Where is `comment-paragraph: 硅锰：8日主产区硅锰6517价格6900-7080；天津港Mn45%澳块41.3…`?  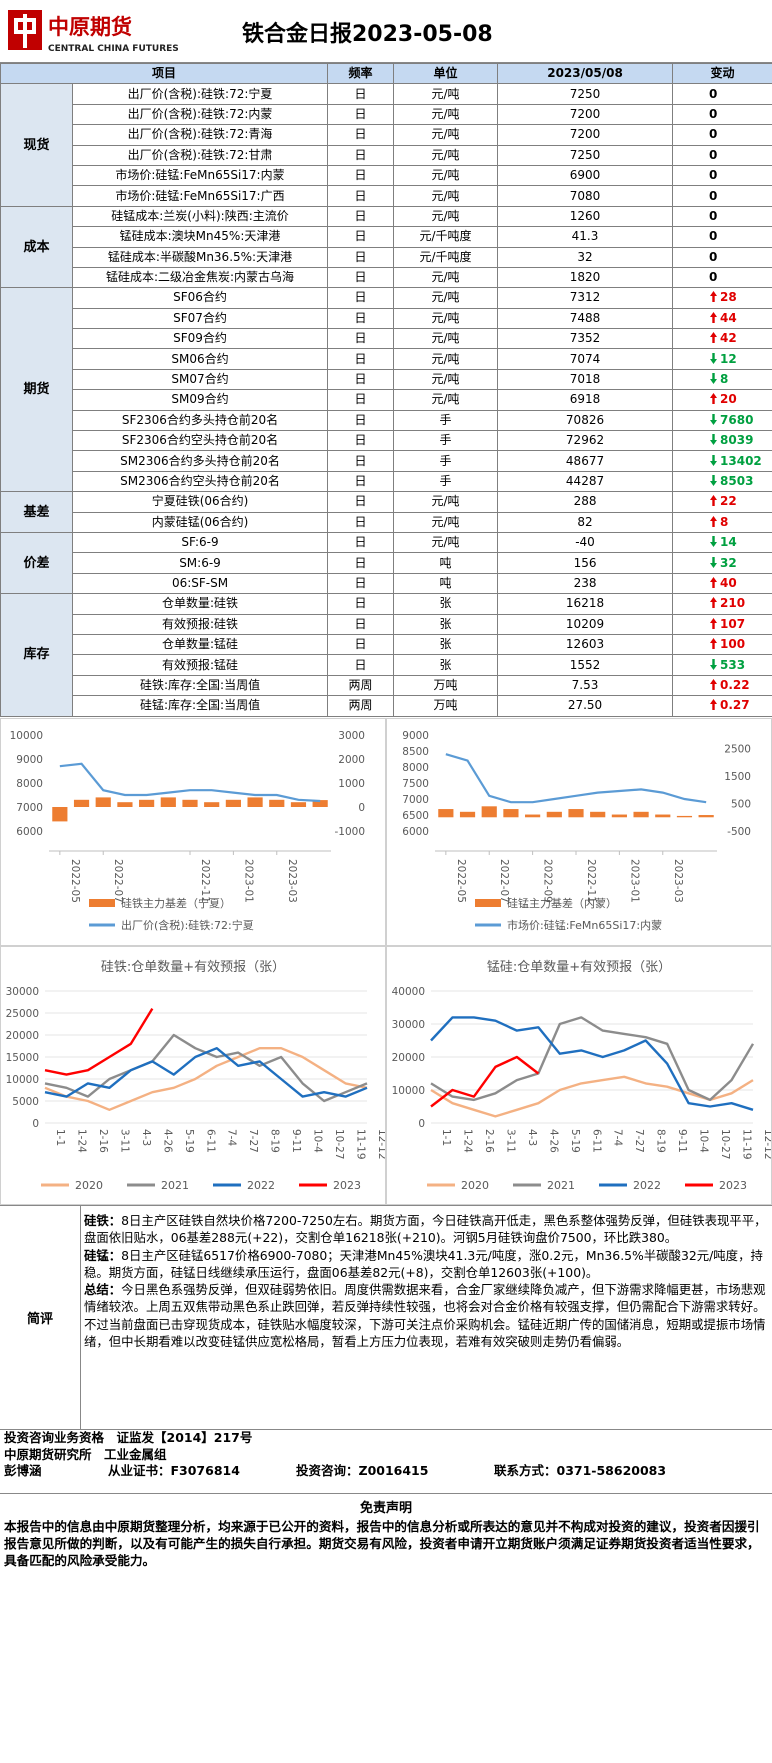 comment-paragraph: 硅锰：8日主产区硅锰6517价格6900-7080；天津港Mn45%澳块41.3… is located at coordinates (426, 1264).